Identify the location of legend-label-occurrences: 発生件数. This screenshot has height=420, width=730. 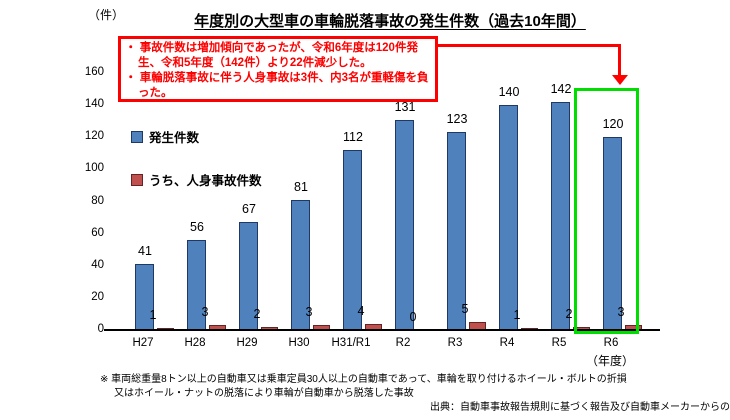
(174, 138).